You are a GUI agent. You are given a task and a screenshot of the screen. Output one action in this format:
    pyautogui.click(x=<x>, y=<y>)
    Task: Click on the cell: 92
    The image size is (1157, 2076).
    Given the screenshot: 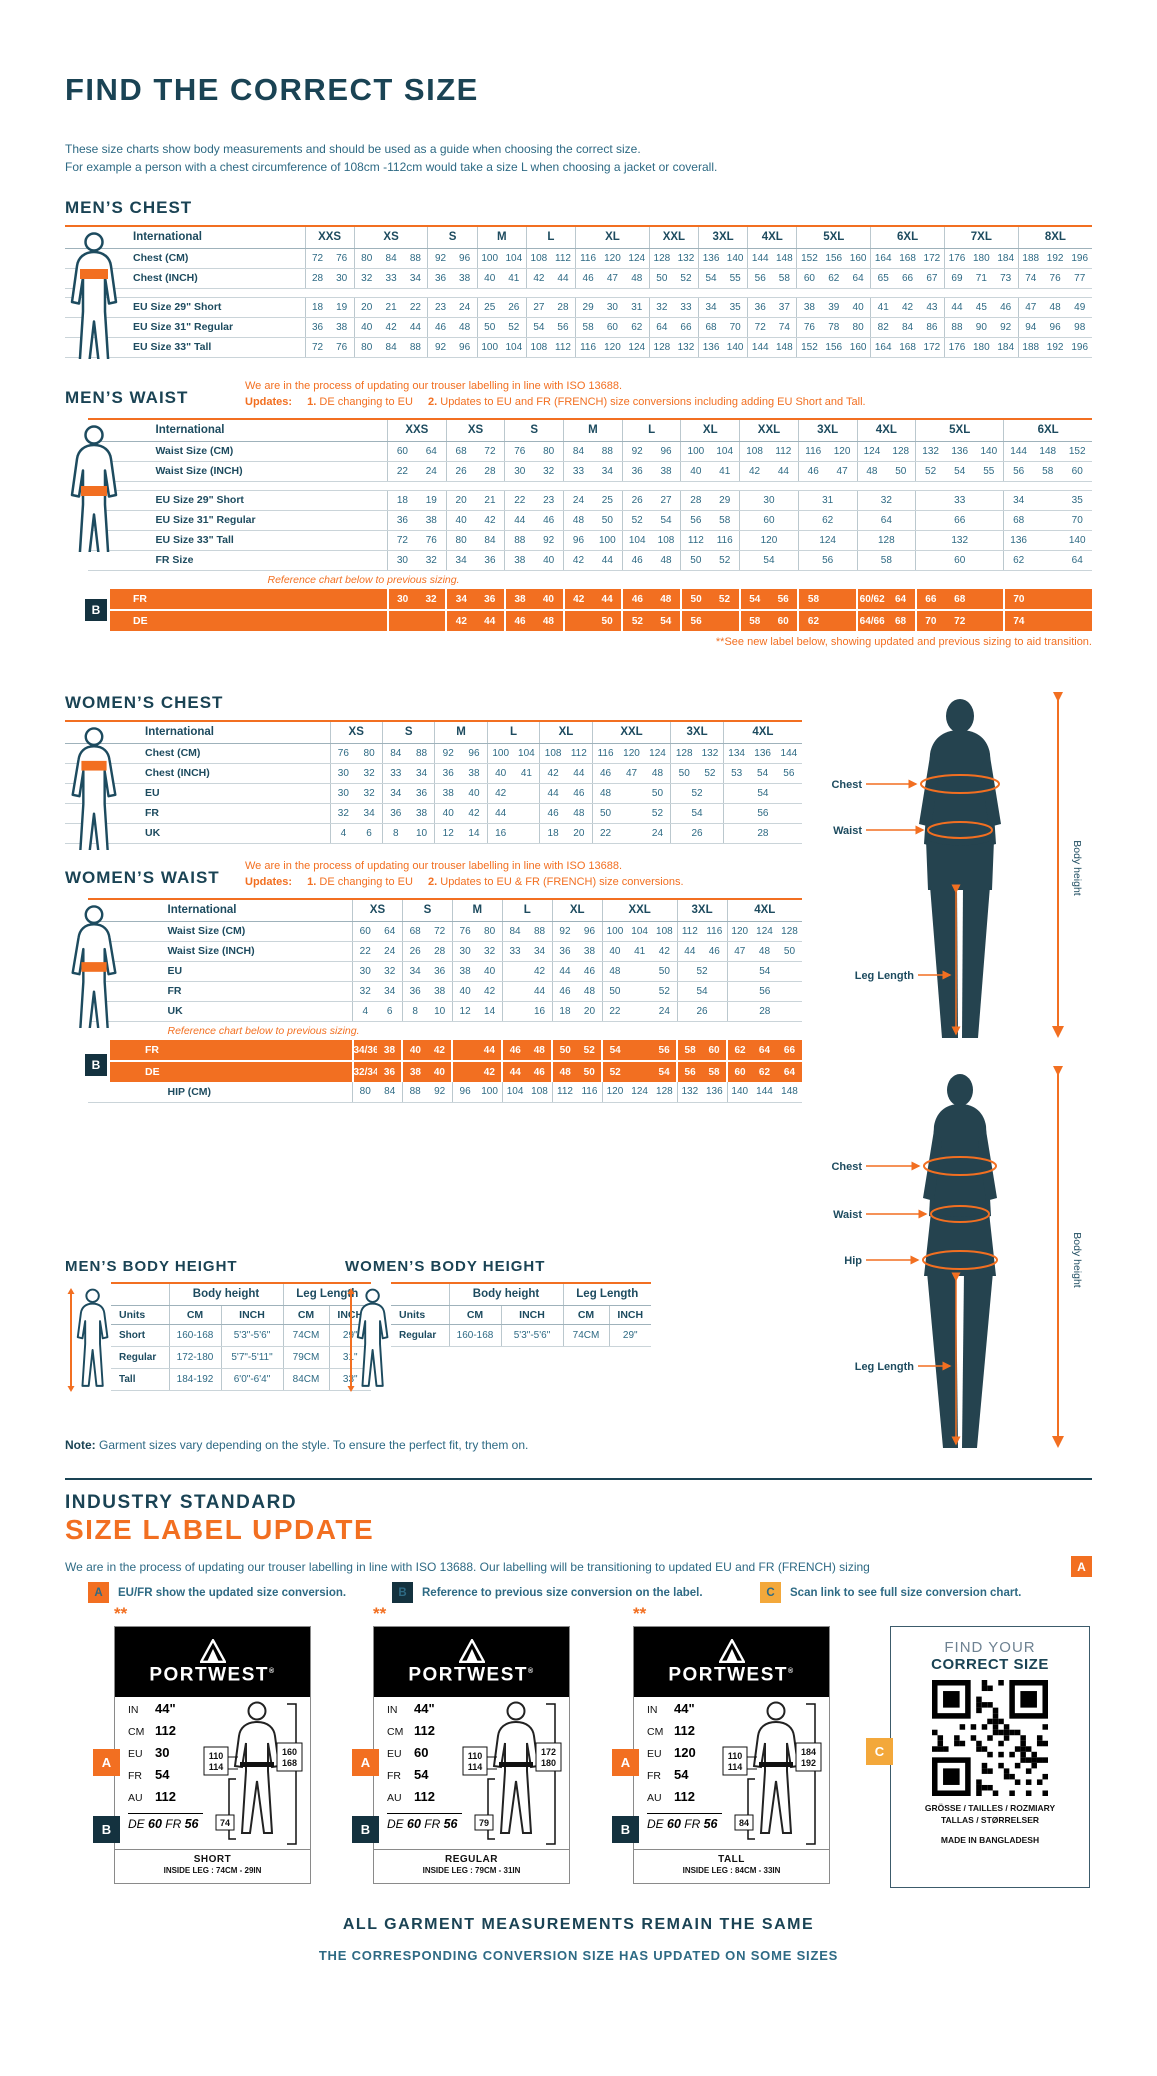 What is the action you would take?
    pyautogui.click(x=440, y=347)
    